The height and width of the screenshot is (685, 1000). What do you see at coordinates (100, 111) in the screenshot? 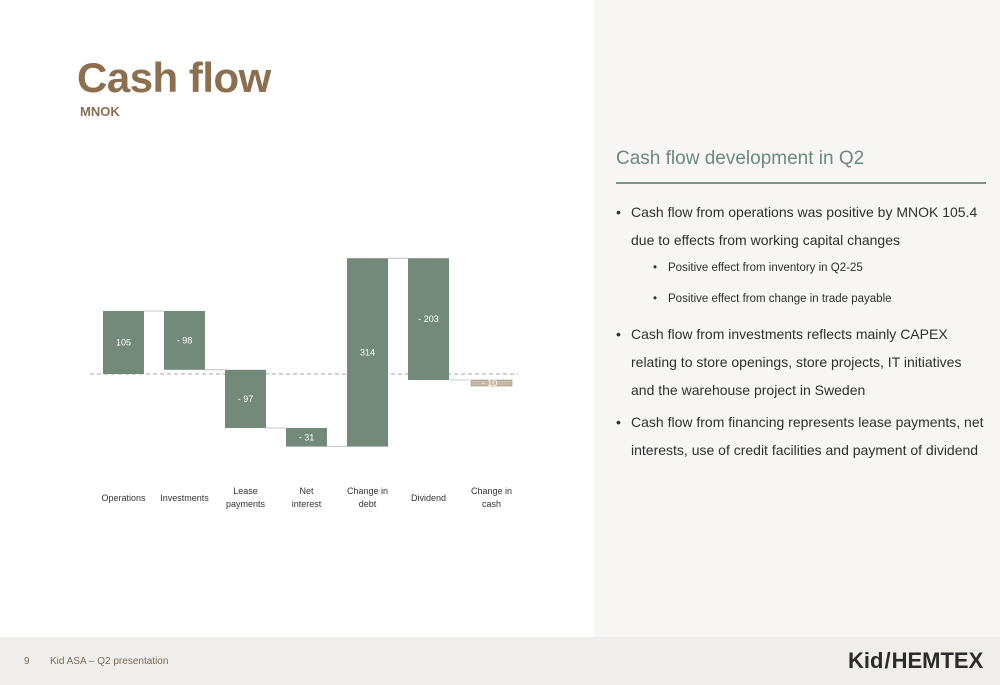
I see `page-subtitle: MNOK` at bounding box center [100, 111].